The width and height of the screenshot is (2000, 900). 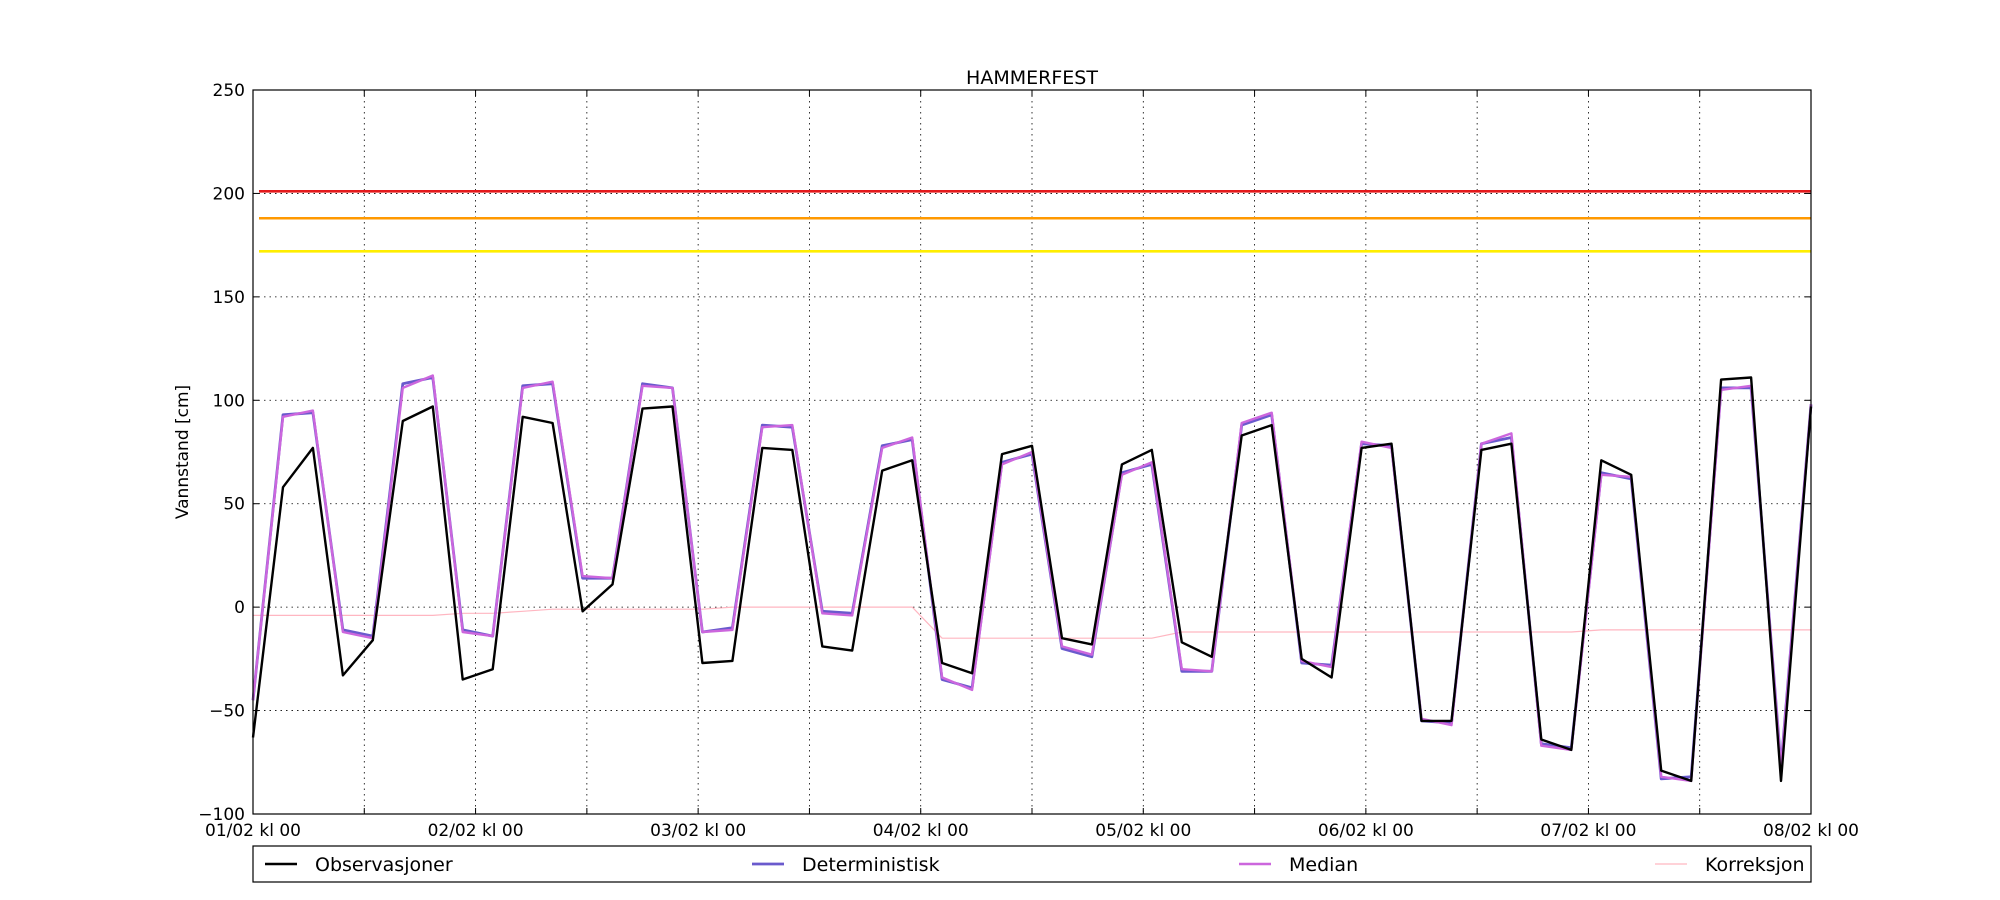 What do you see at coordinates (1323, 865) in the screenshot?
I see `legend-label: Median` at bounding box center [1323, 865].